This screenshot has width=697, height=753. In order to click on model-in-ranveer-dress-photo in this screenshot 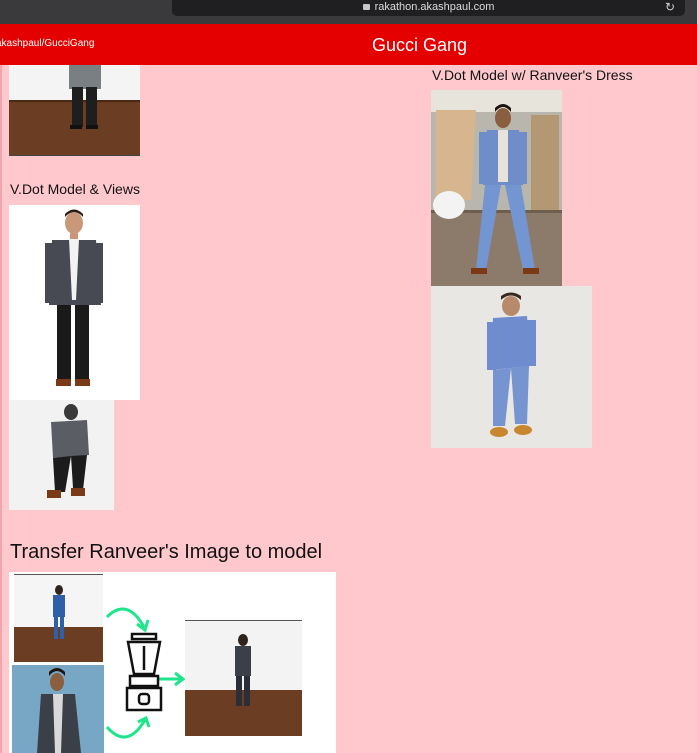, I will do `click(511, 367)`.